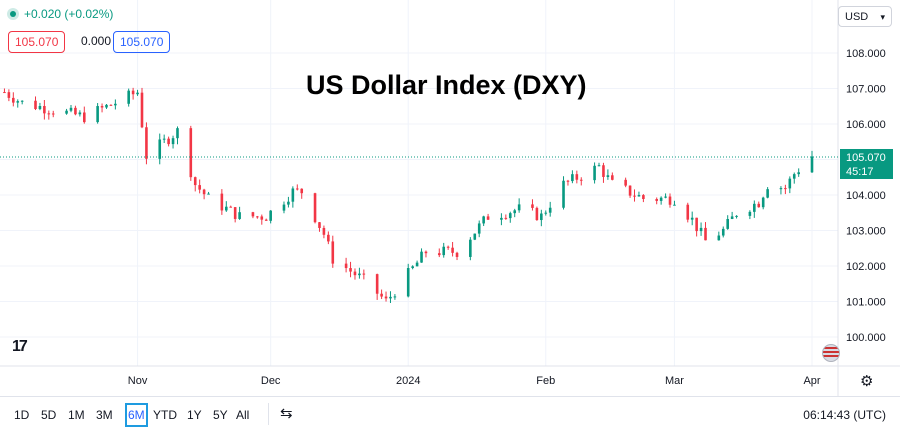  Describe the element at coordinates (857, 17) in the screenshot. I see `currency-select-label: USD` at that location.